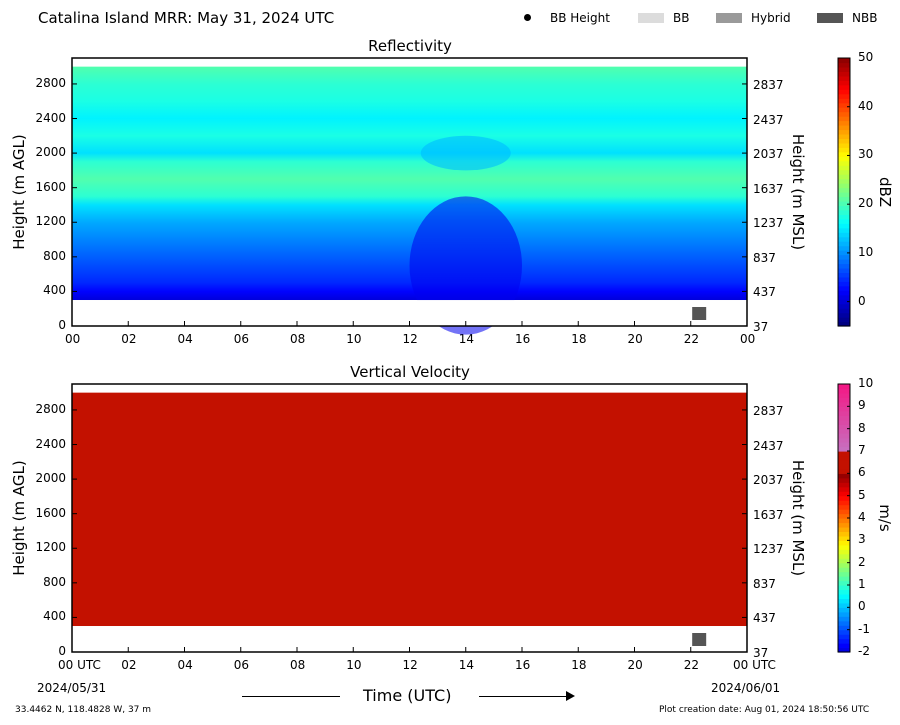  Describe the element at coordinates (651, 18) in the screenshot. I see `legend-swatch-bb-icon` at that location.